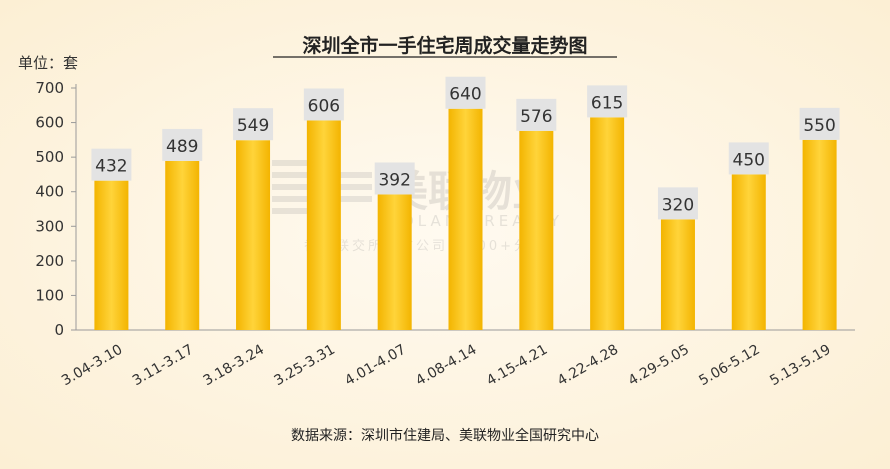 The height and width of the screenshot is (469, 890). I want to click on y-tick-label: 500, so click(49, 157).